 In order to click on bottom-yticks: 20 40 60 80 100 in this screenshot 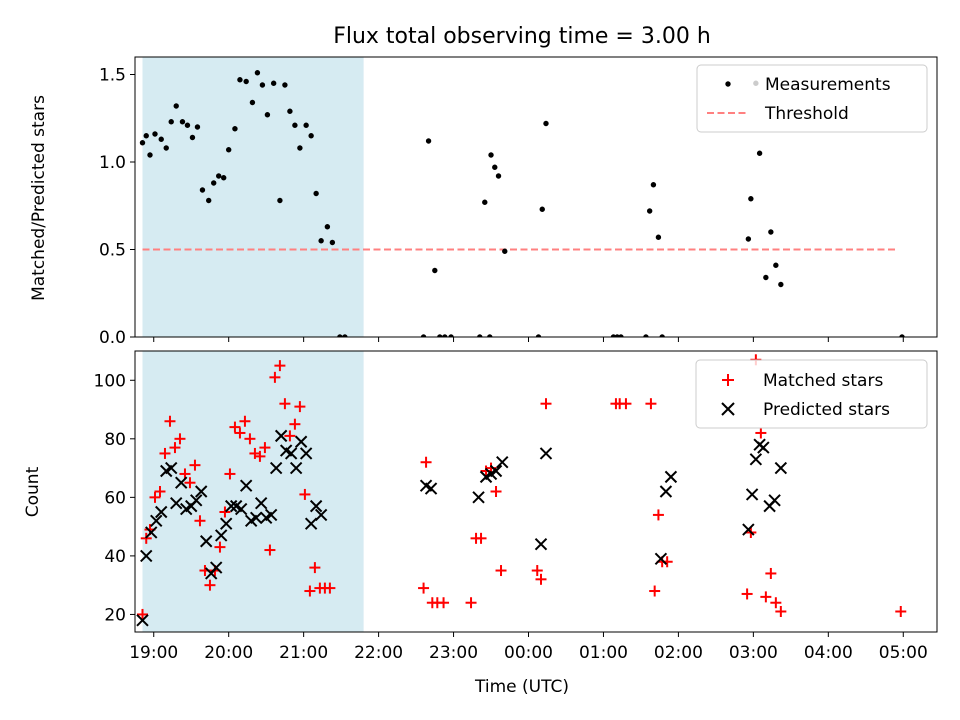, I will do `click(114, 498)`.